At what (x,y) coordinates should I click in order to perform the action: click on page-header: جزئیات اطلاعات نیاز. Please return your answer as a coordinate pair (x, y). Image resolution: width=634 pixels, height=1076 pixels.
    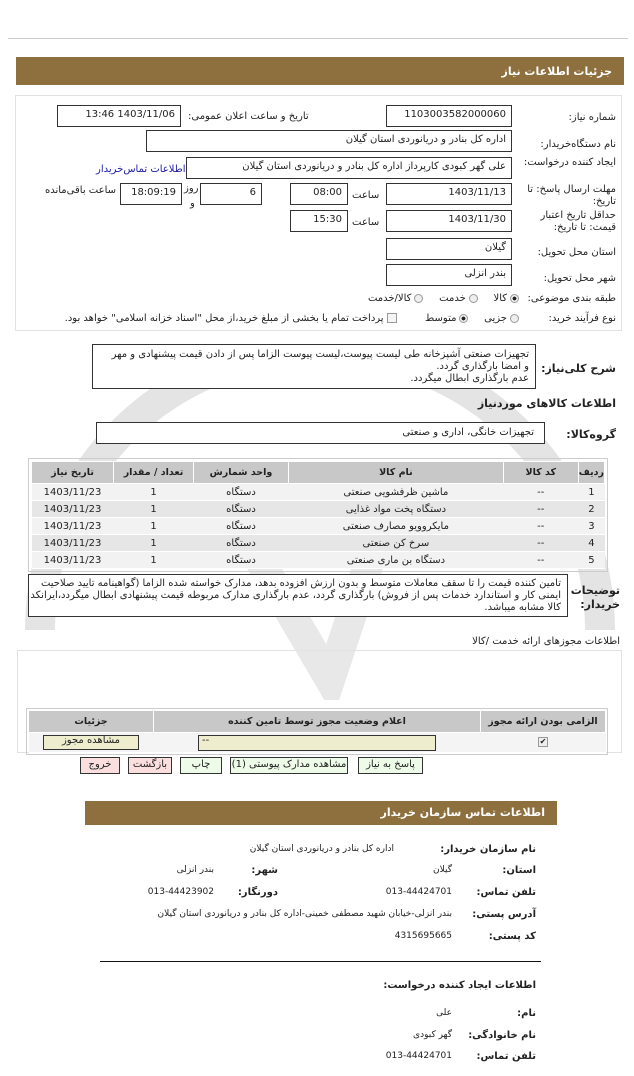
    Looking at the image, I should click on (320, 71).